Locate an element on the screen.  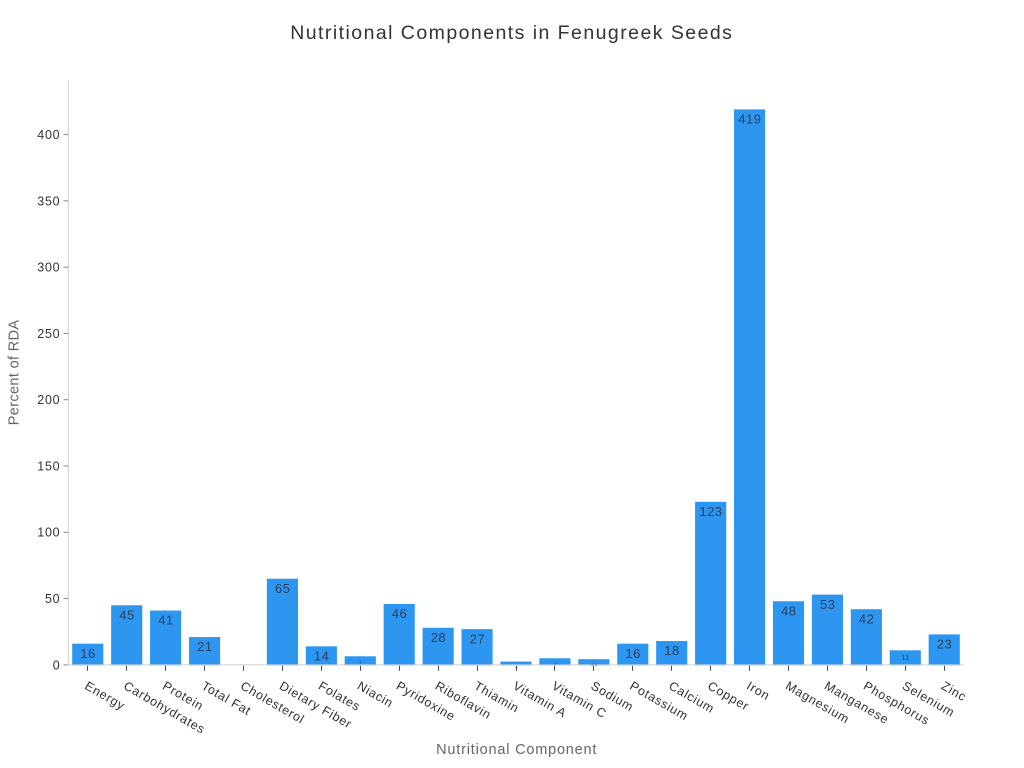
svg-text: 200 is located at coordinates (48, 400).